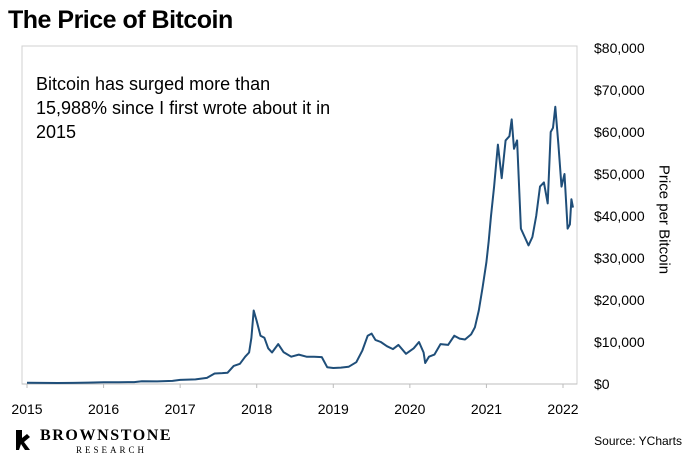 The height and width of the screenshot is (463, 700). Describe the element at coordinates (256, 409) in the screenshot. I see `x-tick-label: 2018` at that location.